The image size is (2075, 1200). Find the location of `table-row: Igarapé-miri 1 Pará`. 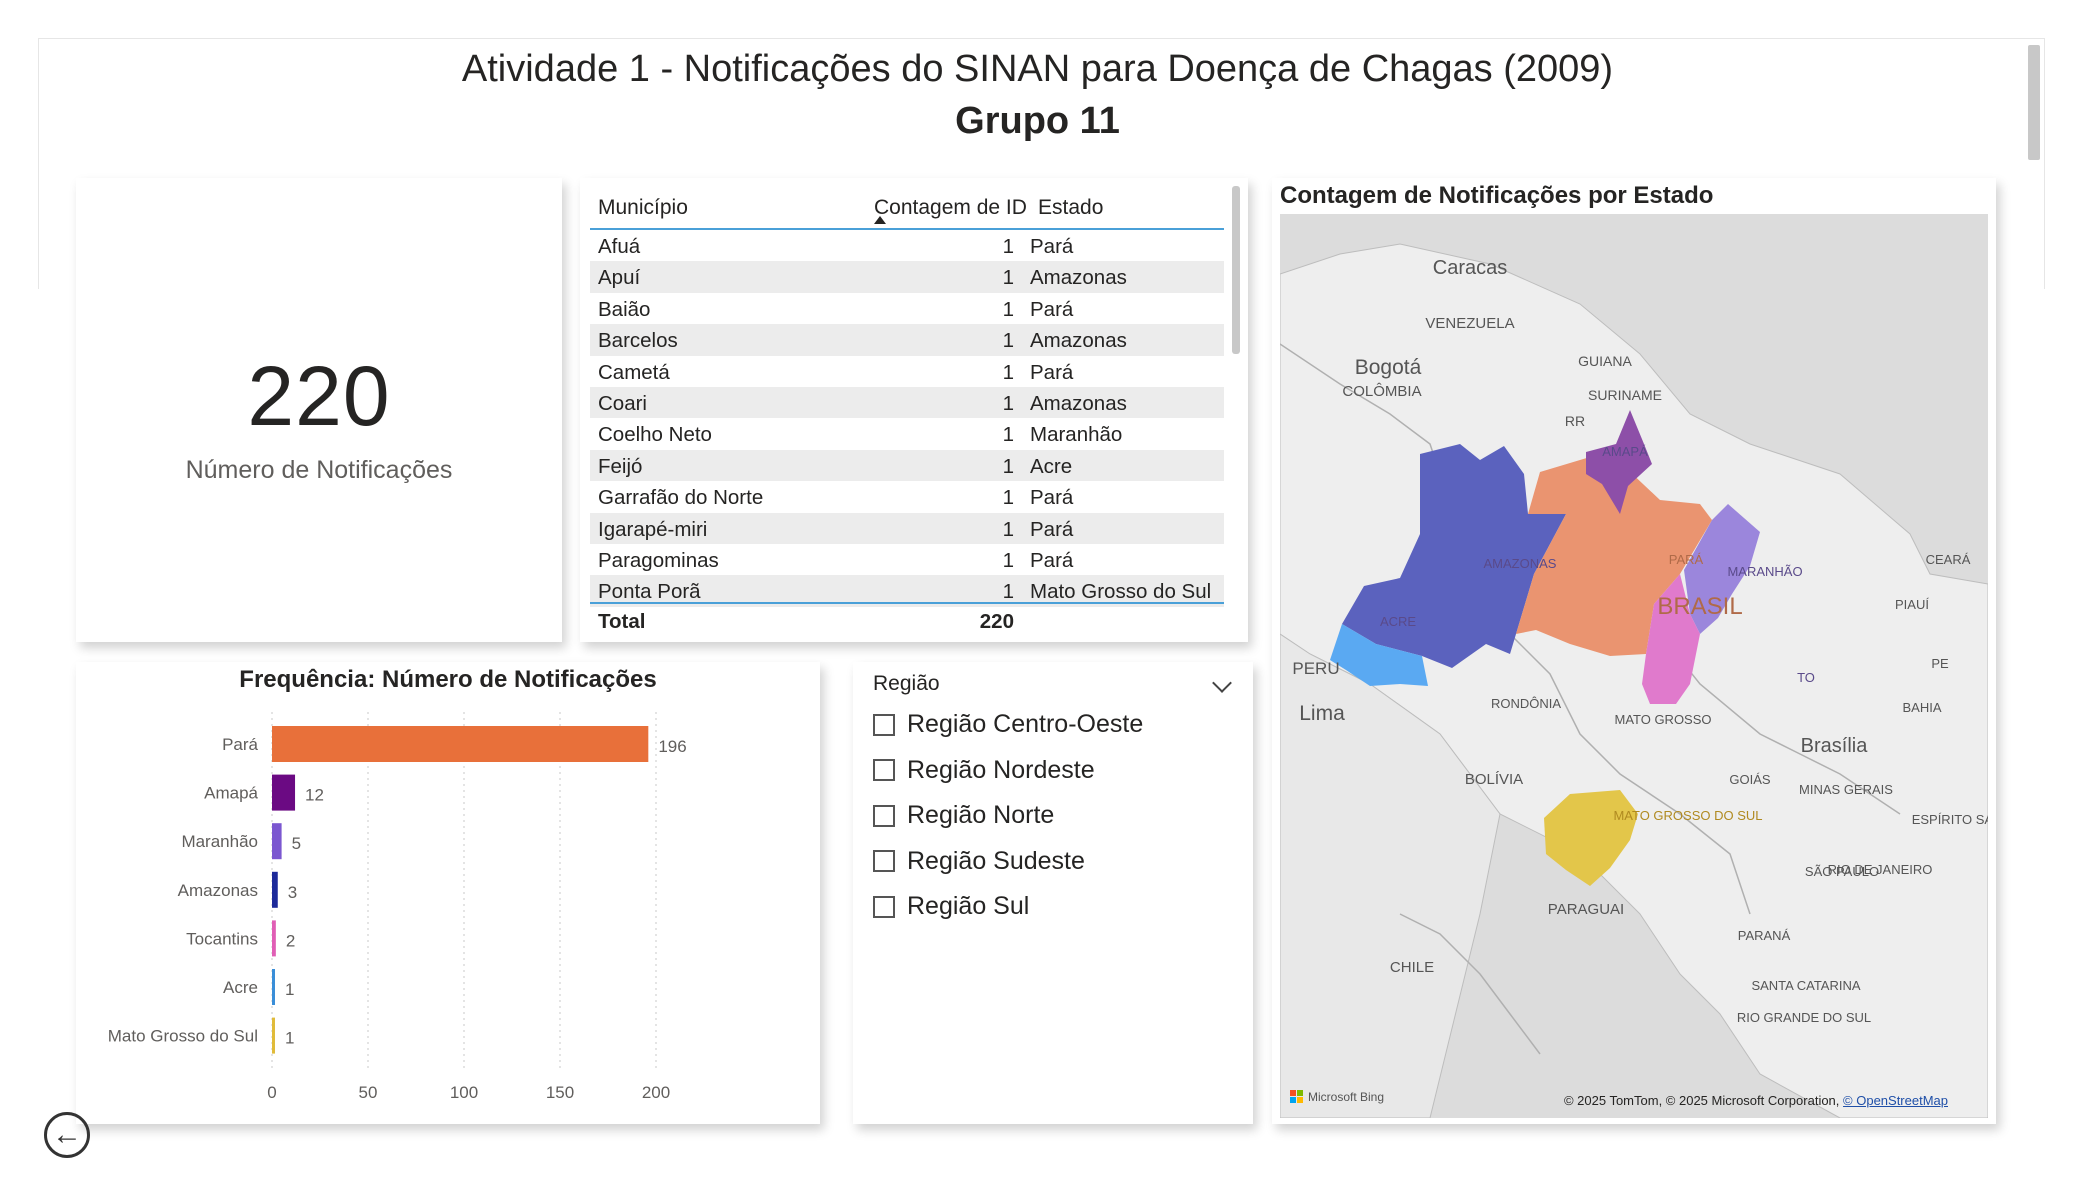

table-row: Igarapé-miri 1 Pará is located at coordinates (907, 528).